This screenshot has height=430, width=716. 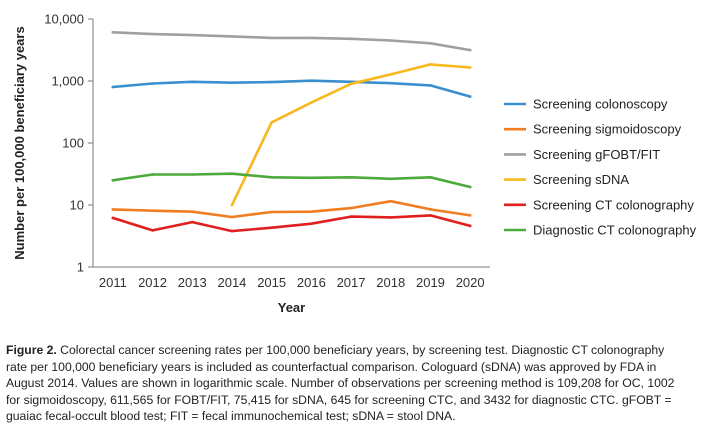 I want to click on x-tick-label: 2014, so click(x=231, y=282).